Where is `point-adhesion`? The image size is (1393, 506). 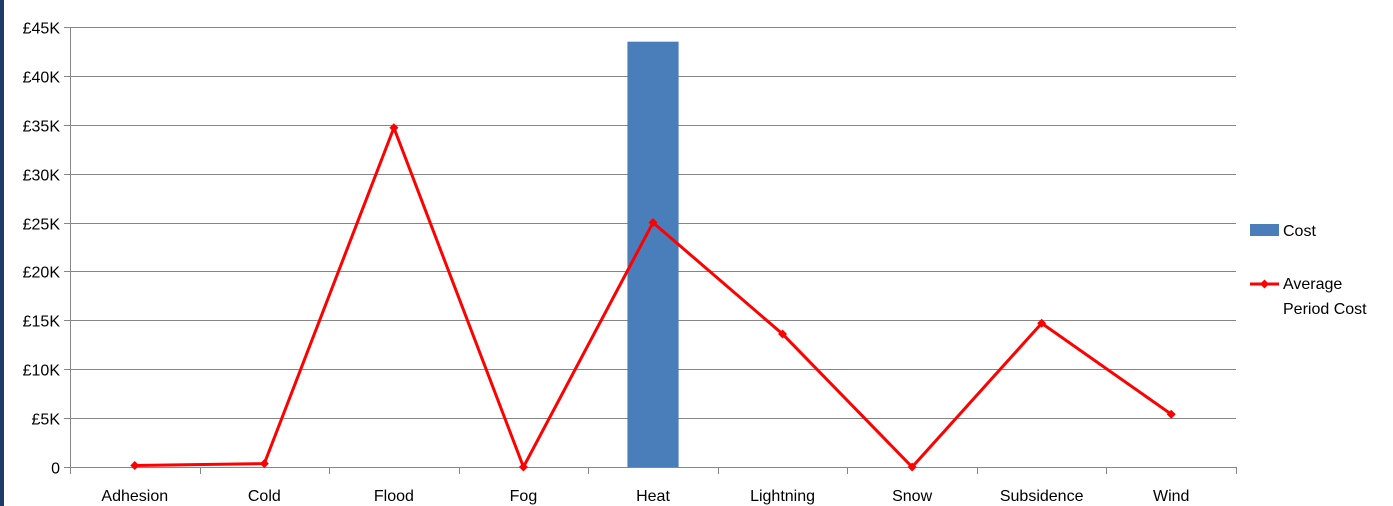
point-adhesion is located at coordinates (135, 466).